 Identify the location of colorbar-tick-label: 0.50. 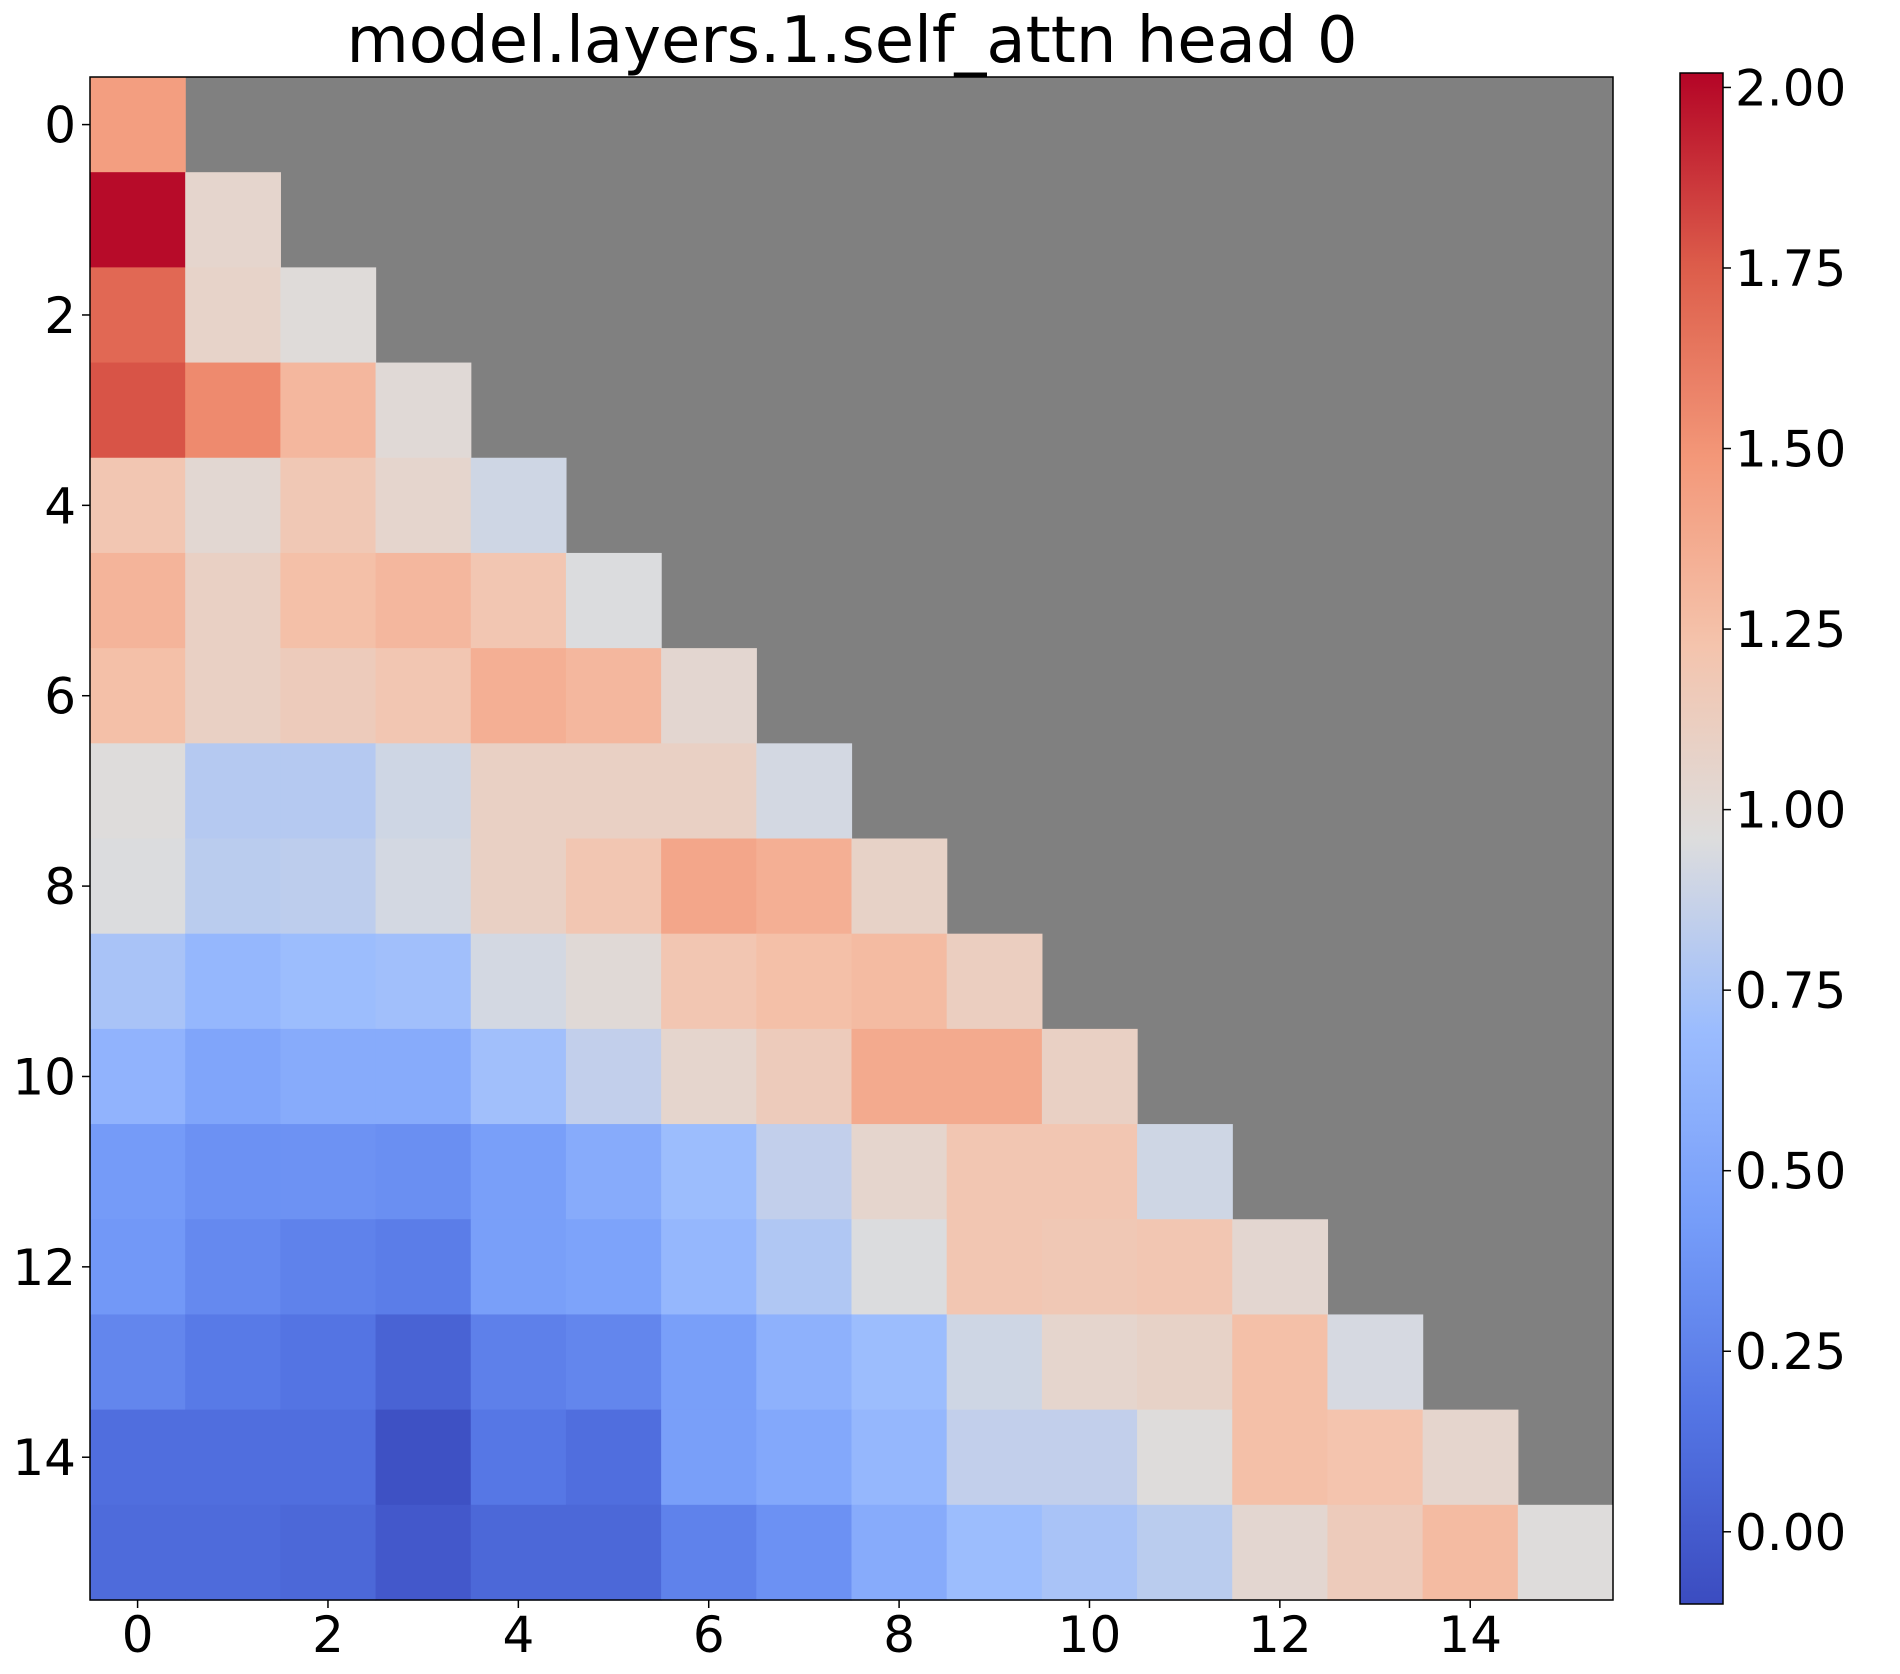
(1790, 1172).